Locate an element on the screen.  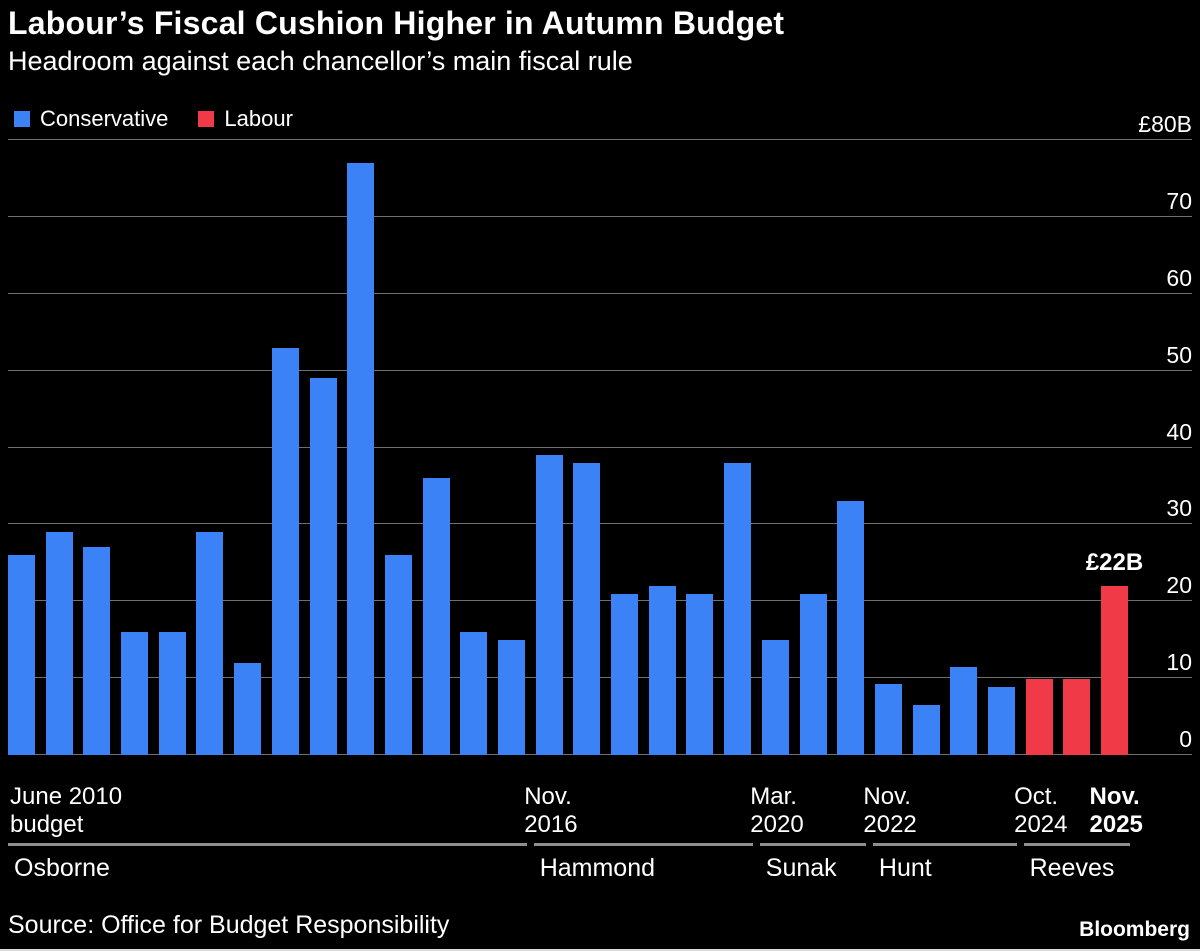
chancellor-line-sunak is located at coordinates (813, 844).